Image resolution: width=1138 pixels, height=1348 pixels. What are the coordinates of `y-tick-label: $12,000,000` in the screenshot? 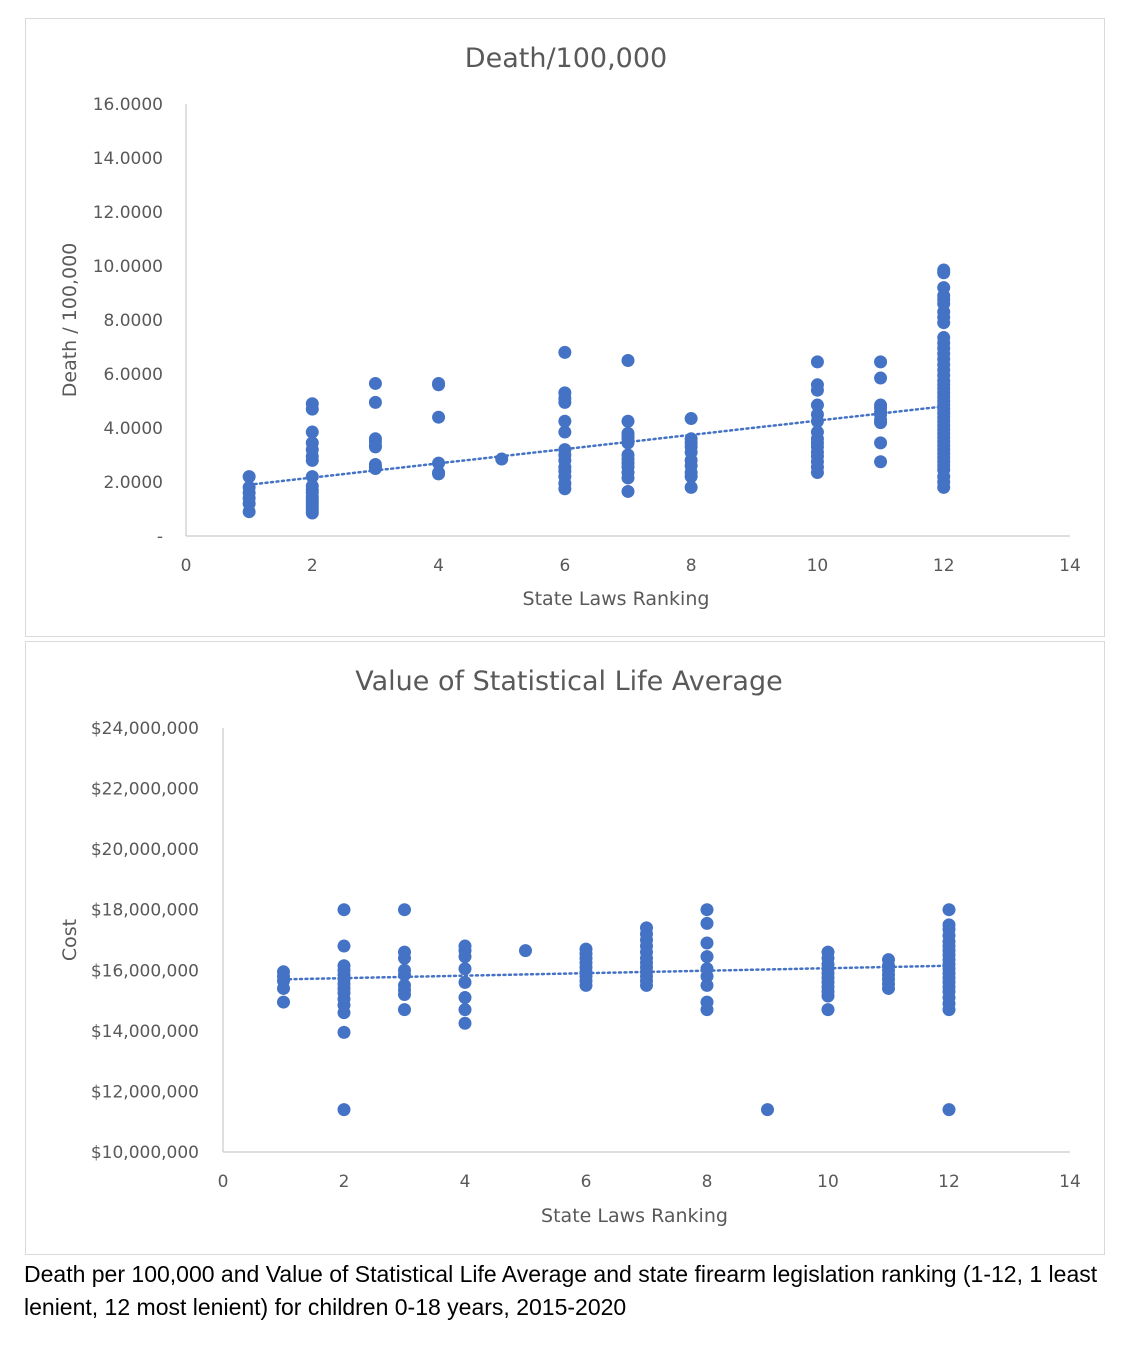 It's located at (145, 1092).